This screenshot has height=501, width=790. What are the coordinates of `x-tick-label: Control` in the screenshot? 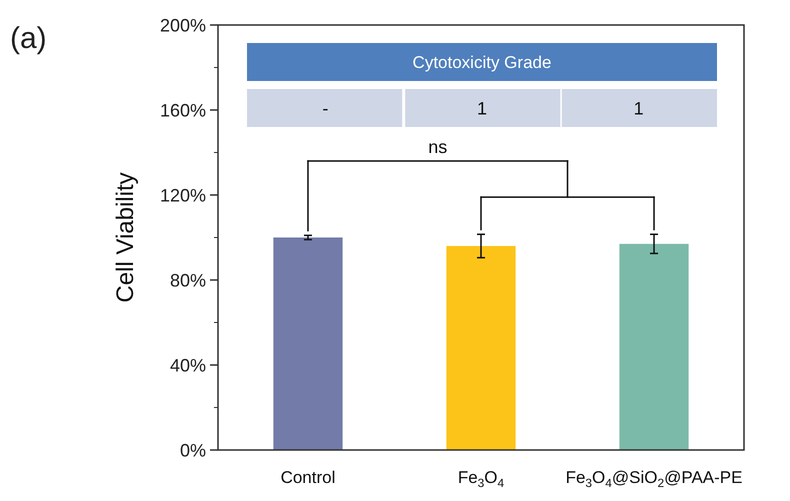 It's located at (308, 477).